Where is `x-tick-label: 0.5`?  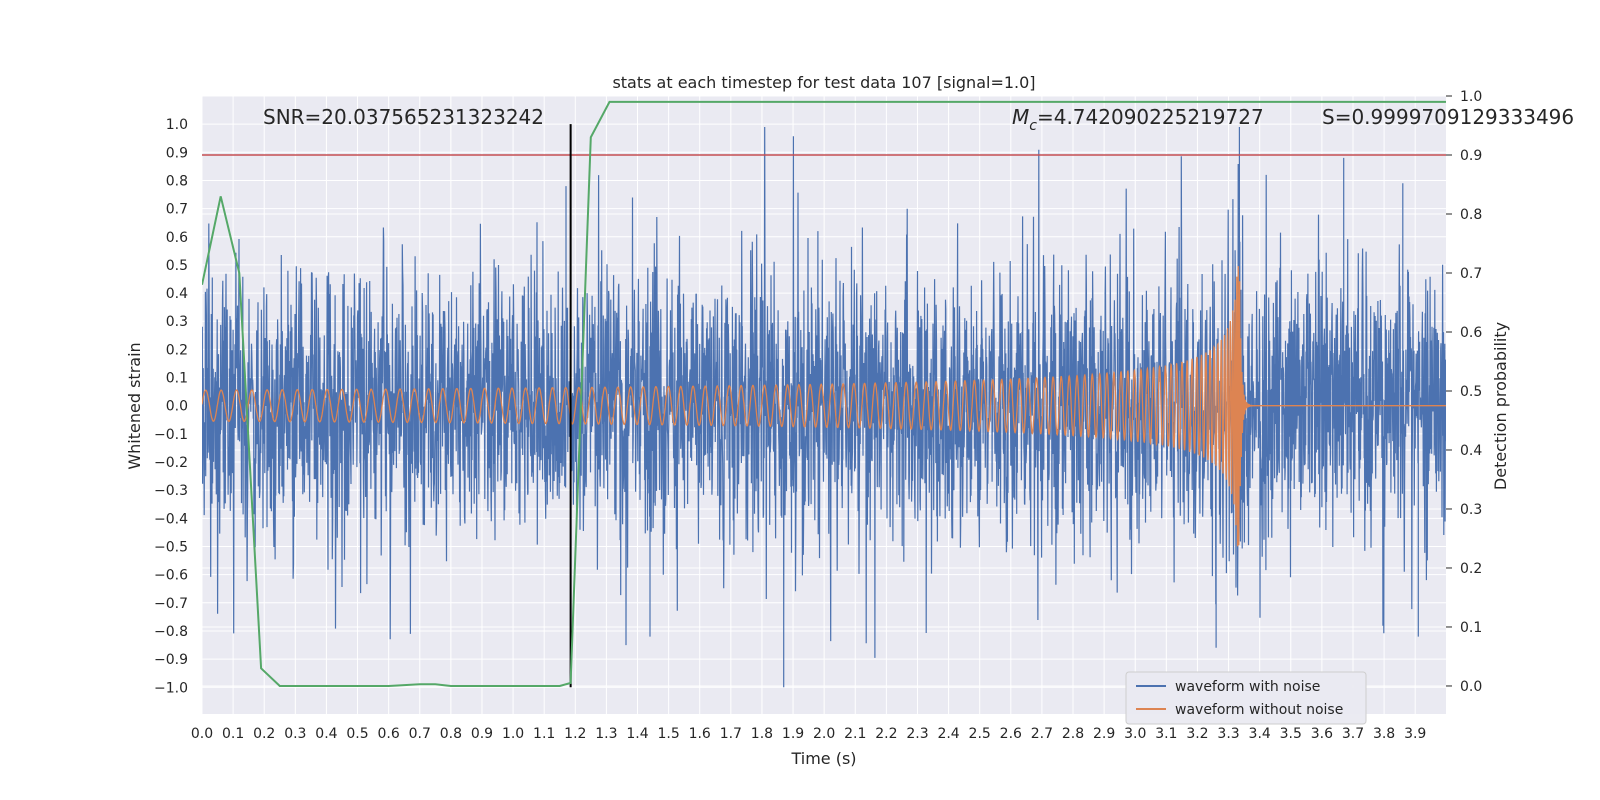 x-tick-label: 0.5 is located at coordinates (357, 734).